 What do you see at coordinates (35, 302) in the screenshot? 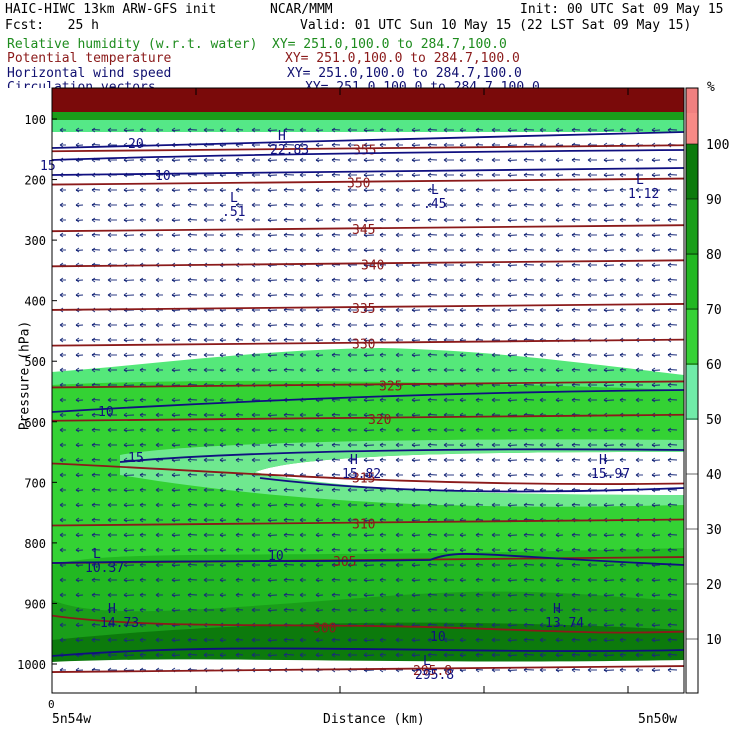
I see `y-tick-label: 400` at bounding box center [35, 302].